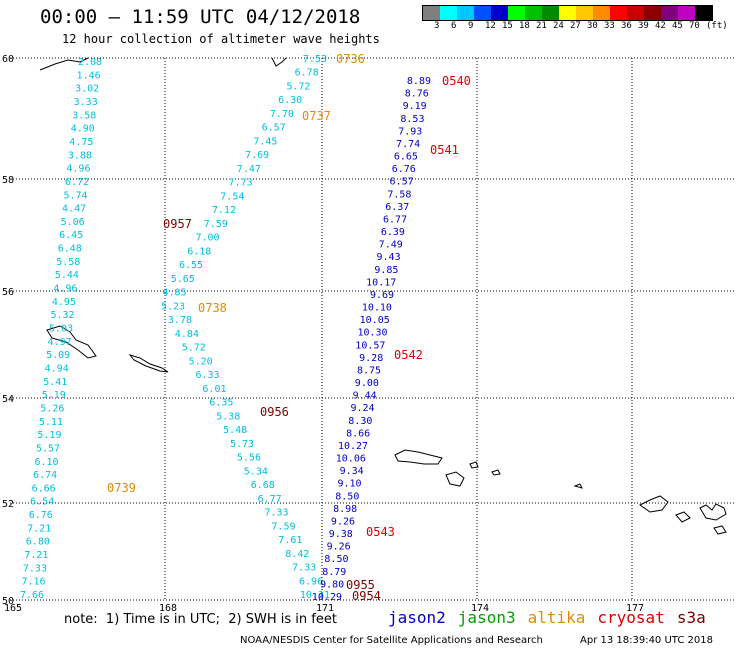  I want to click on pass-time-label: 0737, so click(316, 116).